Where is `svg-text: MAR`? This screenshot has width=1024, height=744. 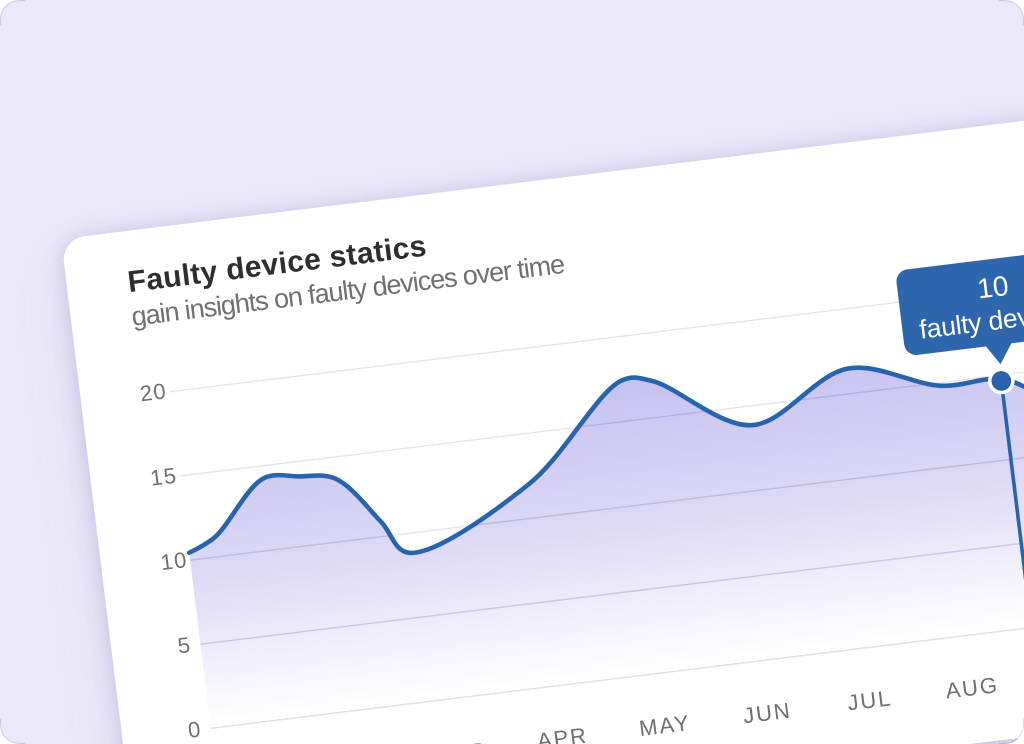 svg-text: MAR is located at coordinates (460, 740).